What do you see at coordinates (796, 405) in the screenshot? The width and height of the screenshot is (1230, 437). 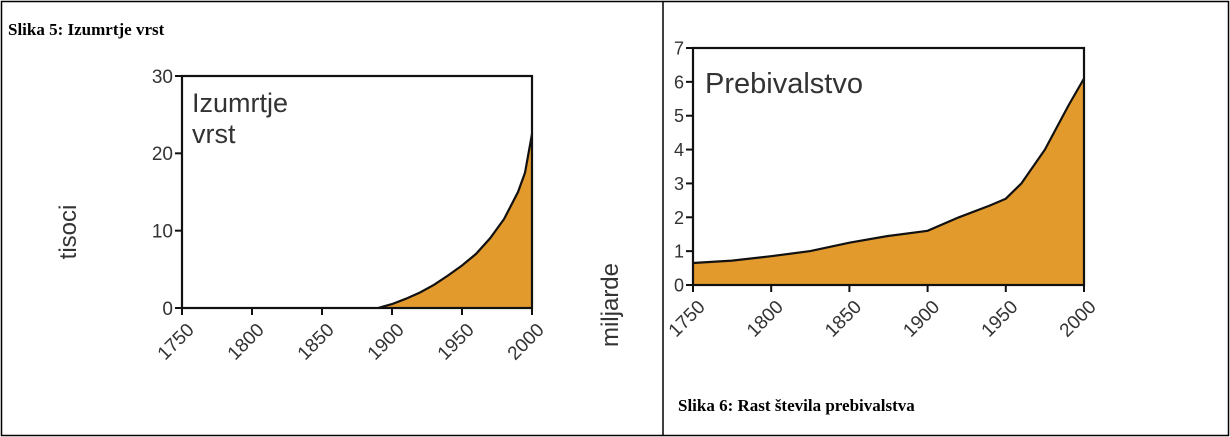 I see `caption-right: Slika 6: Rast števila prebivalstva` at bounding box center [796, 405].